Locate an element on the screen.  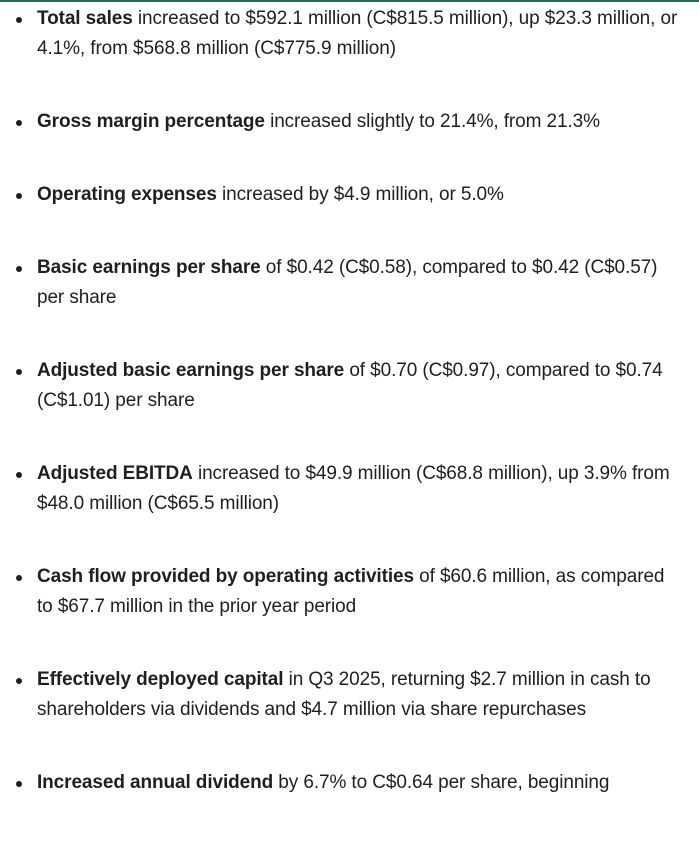
top-divider is located at coordinates (349, 1).